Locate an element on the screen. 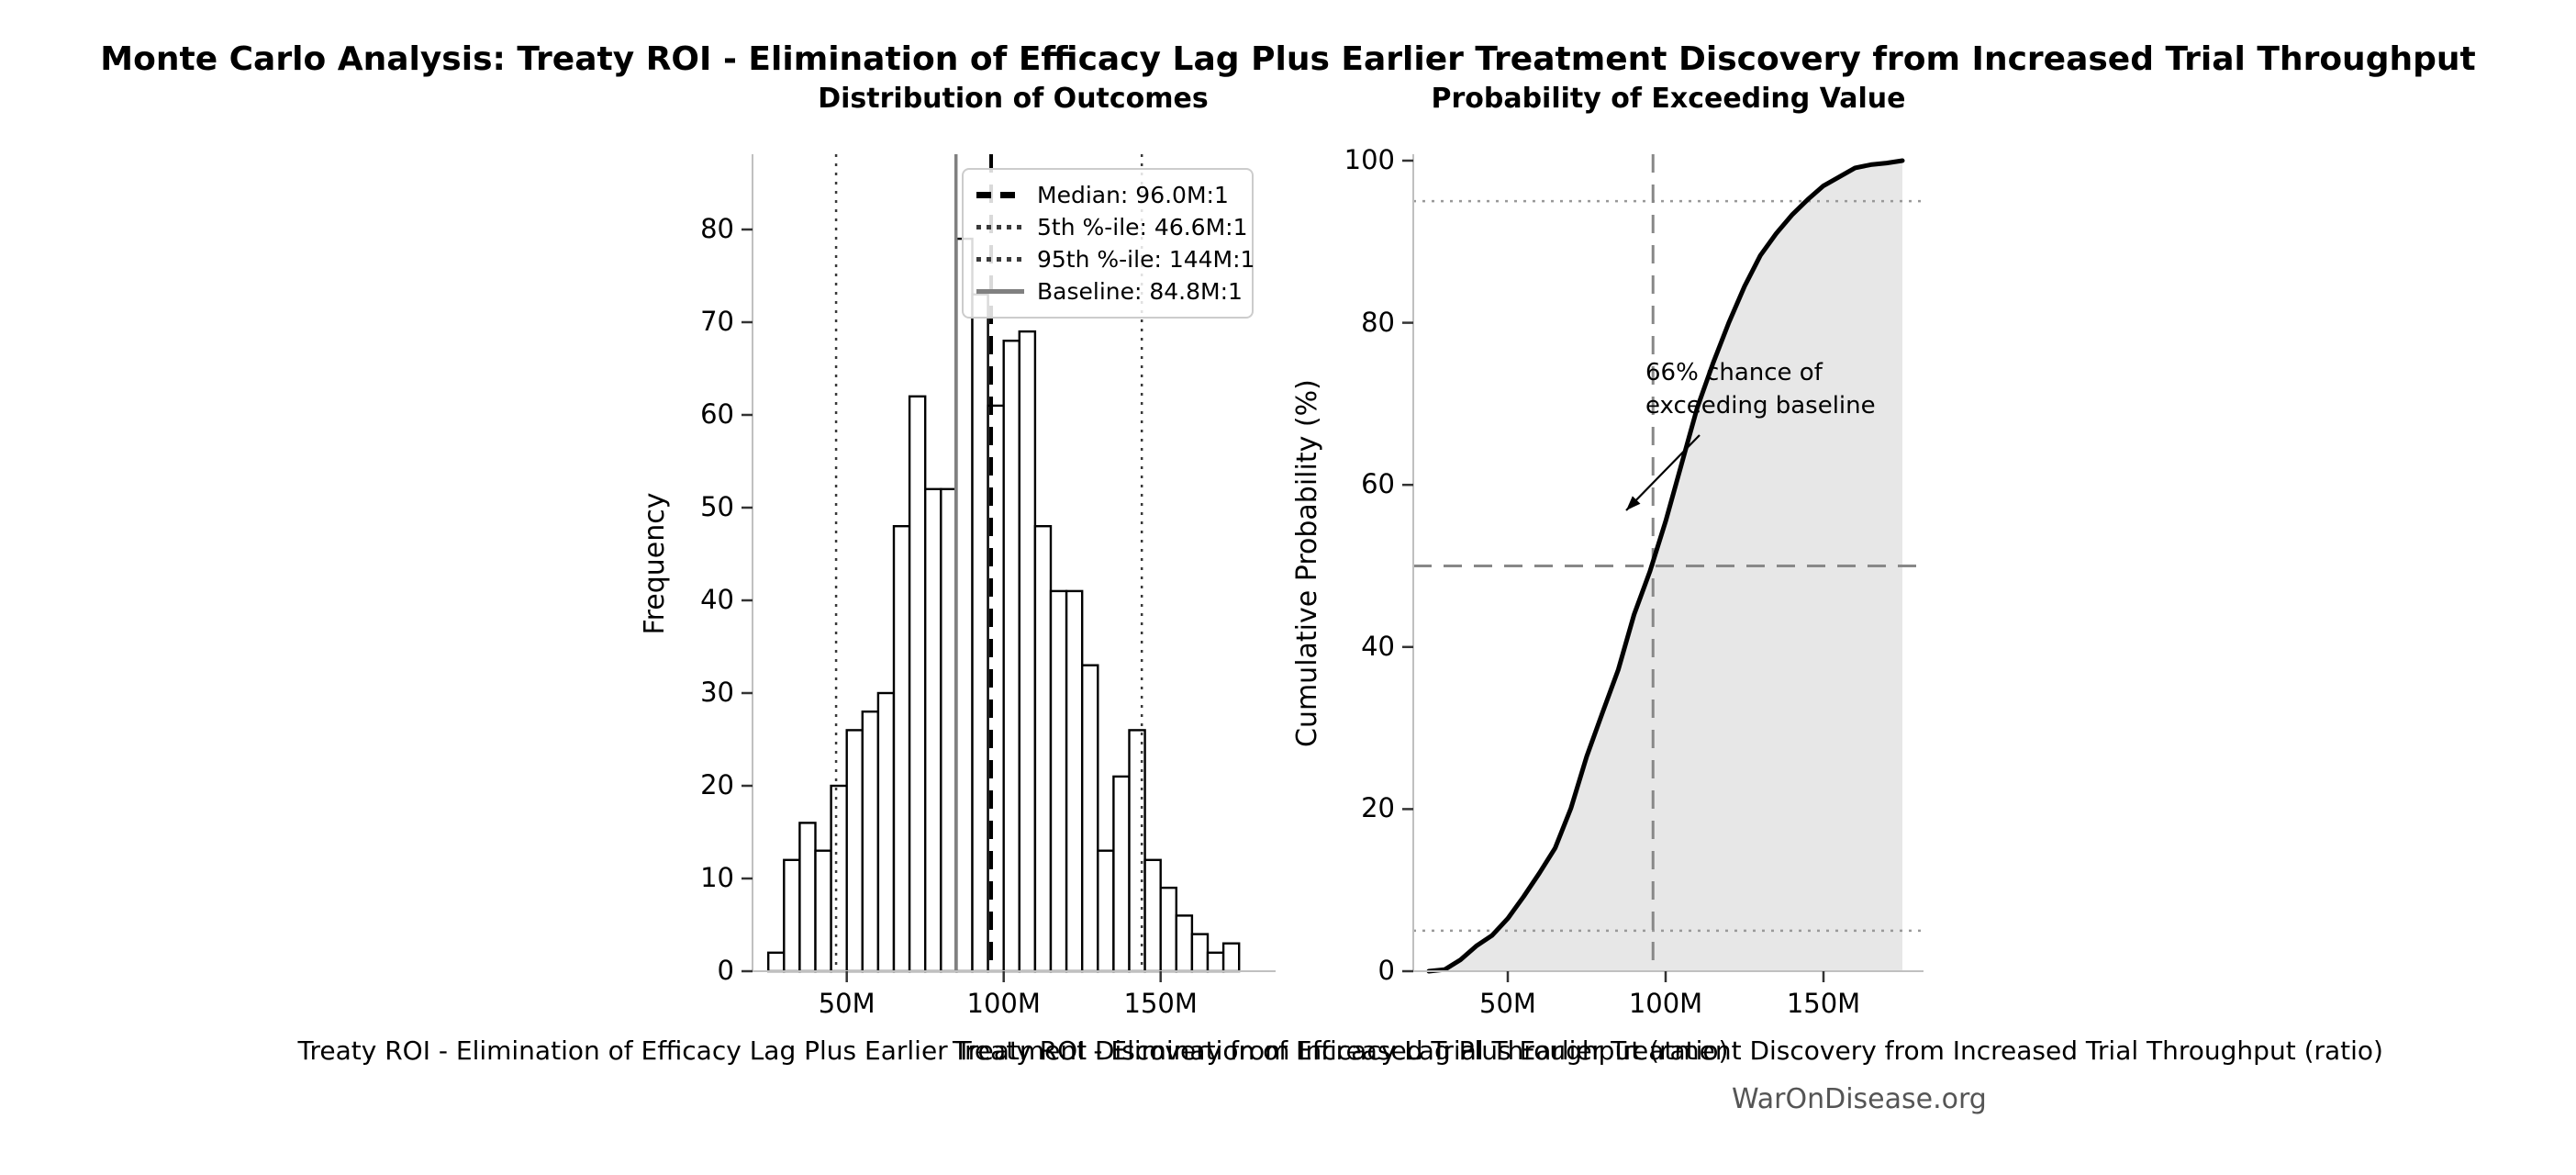 The image size is (2576, 1175). cdf-y-tick-label: 40 is located at coordinates (1378, 646).